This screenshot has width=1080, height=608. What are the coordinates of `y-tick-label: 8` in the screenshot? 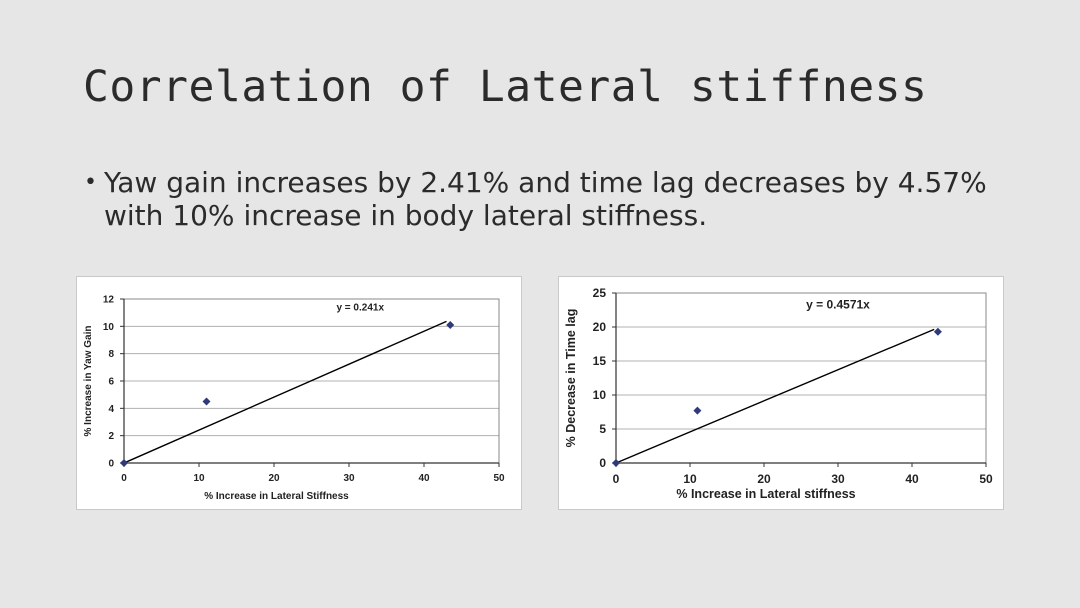 It's located at (111, 354).